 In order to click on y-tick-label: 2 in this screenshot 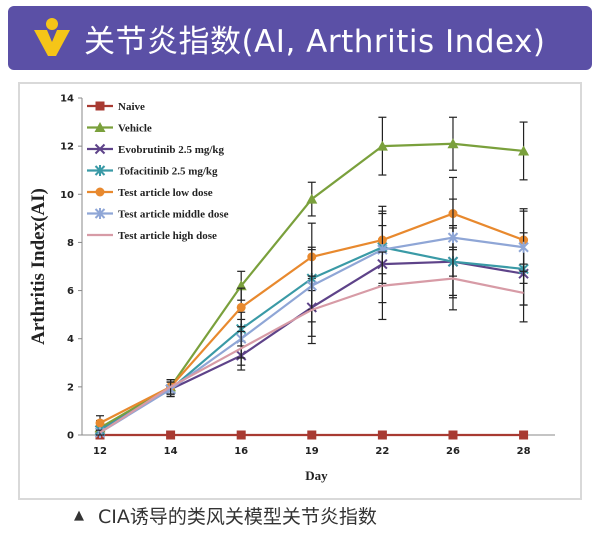, I will do `click(70, 387)`.